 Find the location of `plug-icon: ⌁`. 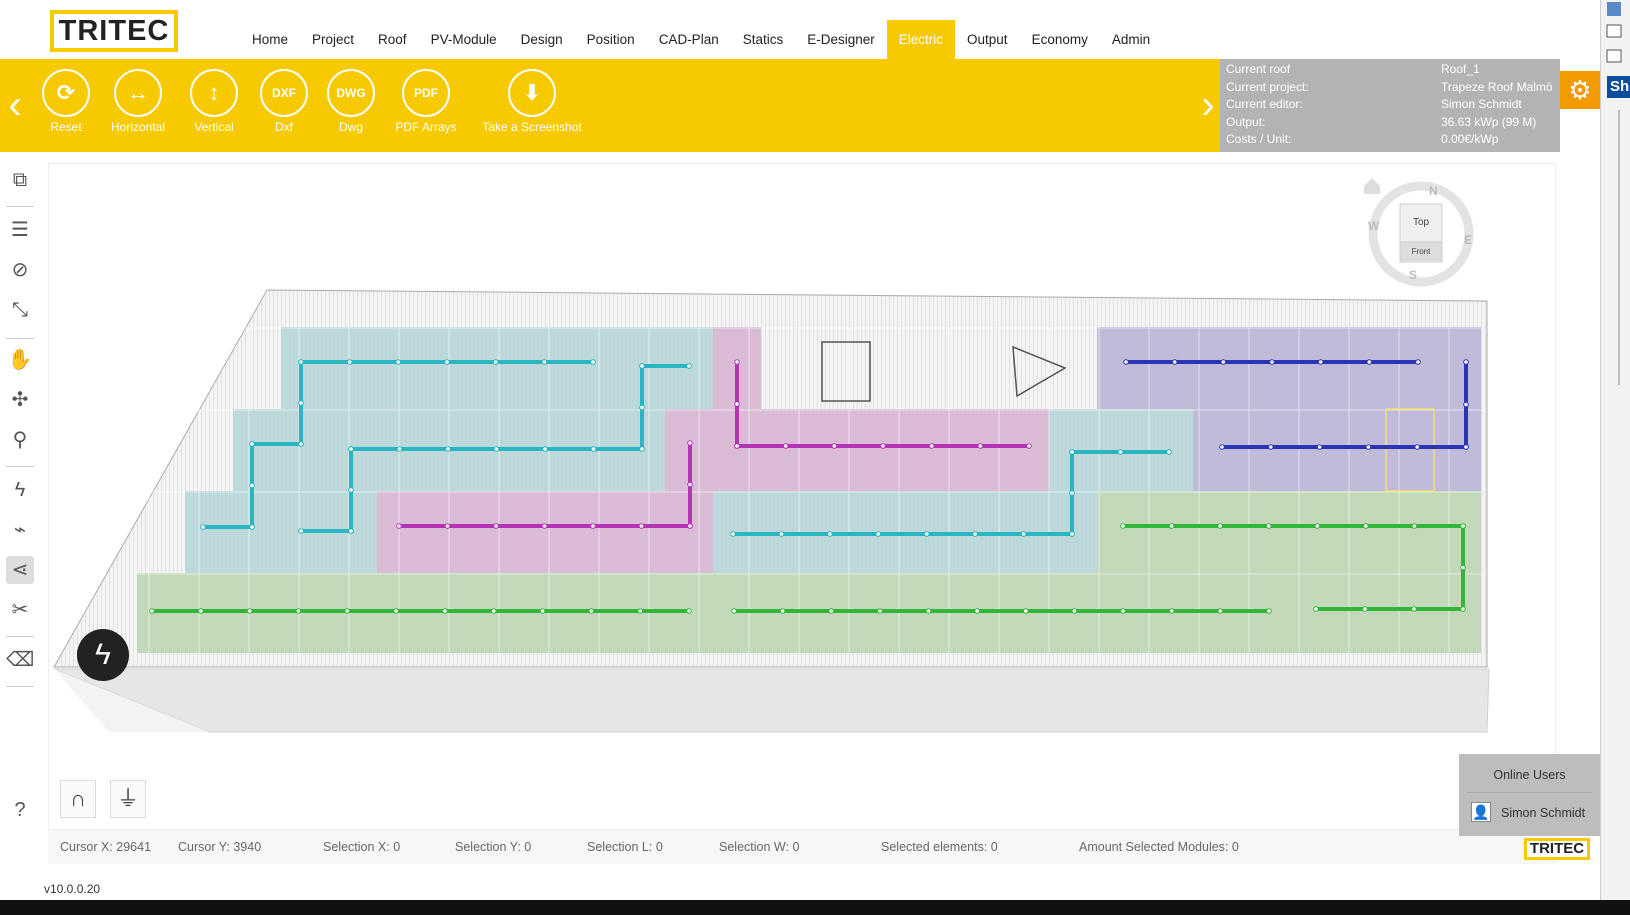

plug-icon: ⌁ is located at coordinates (20, 530).